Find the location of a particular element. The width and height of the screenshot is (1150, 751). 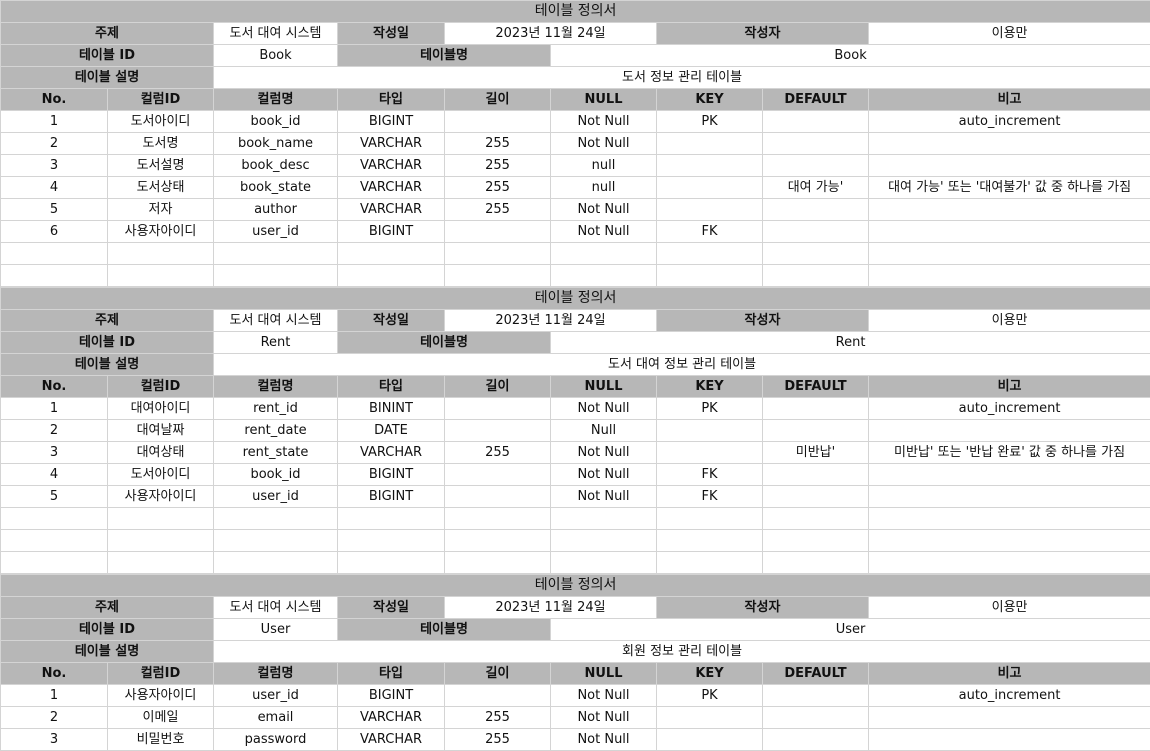

column-header: No. is located at coordinates (54, 387).